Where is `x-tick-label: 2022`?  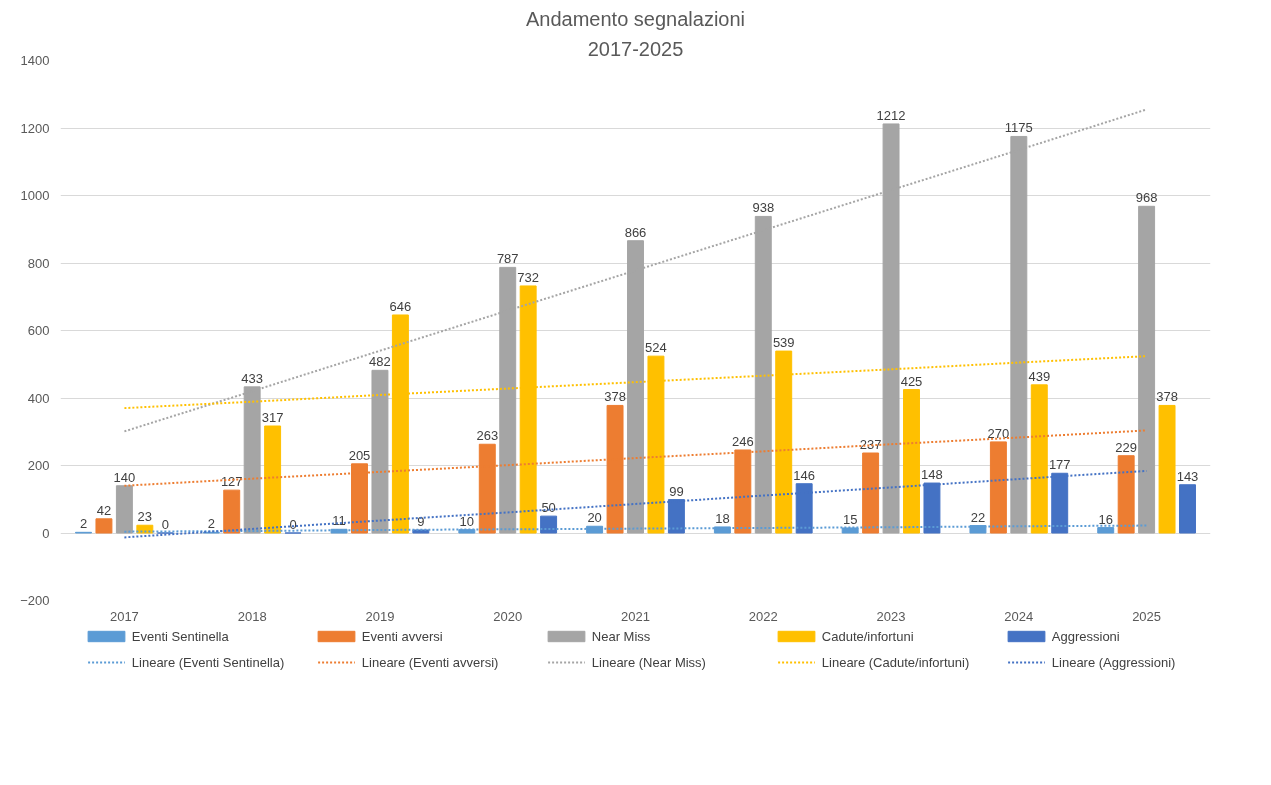 x-tick-label: 2022 is located at coordinates (763, 616).